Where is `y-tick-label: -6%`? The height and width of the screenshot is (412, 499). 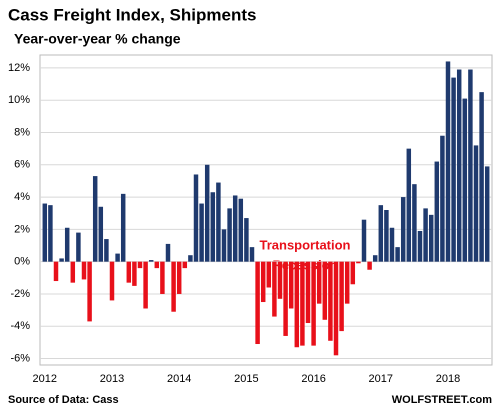
y-tick-label: -6% is located at coordinates (20, 358).